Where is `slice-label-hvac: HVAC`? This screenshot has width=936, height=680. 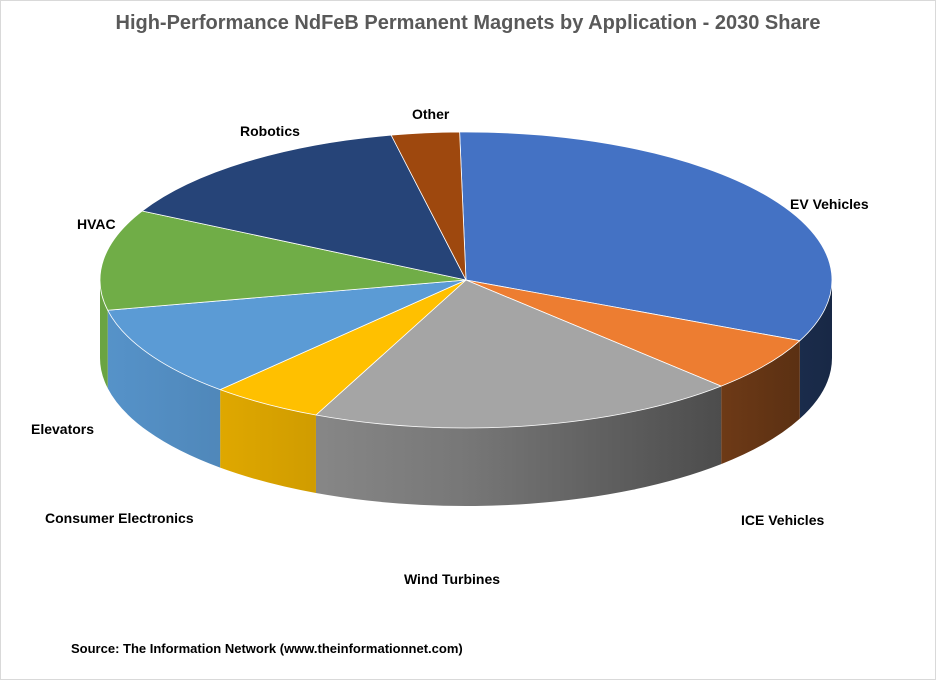
slice-label-hvac: HVAC is located at coordinates (96, 224).